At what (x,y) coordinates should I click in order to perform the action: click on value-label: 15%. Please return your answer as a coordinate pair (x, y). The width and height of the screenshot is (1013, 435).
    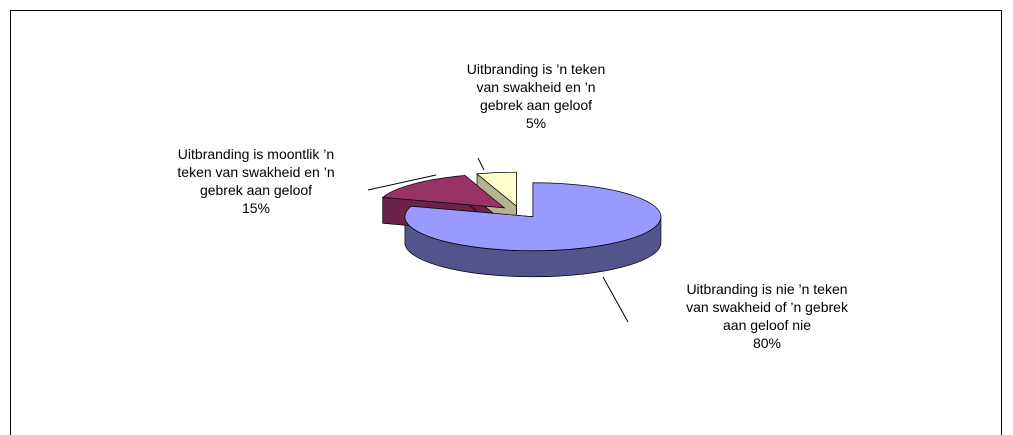
    Looking at the image, I should click on (256, 208).